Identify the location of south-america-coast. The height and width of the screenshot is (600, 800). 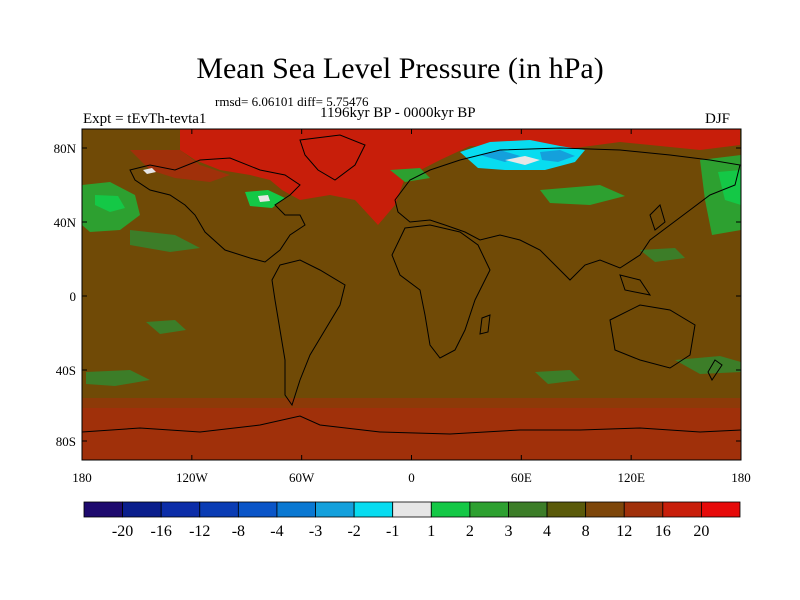
(308, 333).